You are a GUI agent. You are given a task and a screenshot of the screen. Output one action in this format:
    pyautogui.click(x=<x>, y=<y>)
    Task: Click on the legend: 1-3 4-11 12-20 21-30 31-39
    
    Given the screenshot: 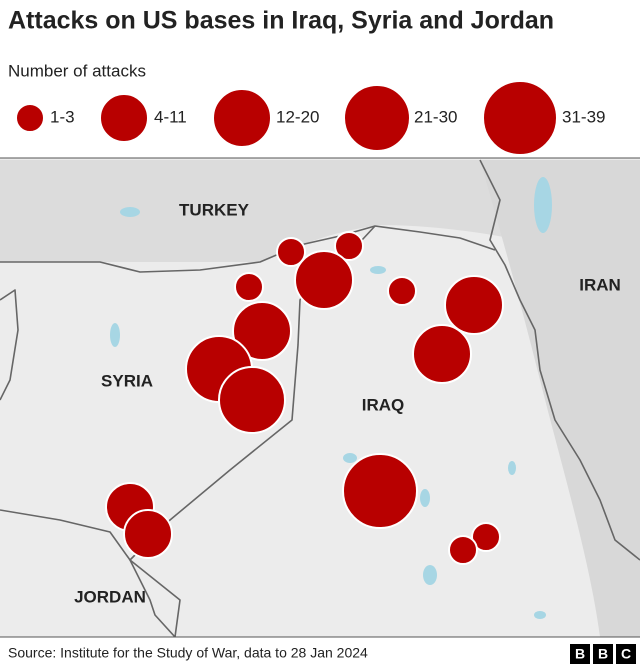 What is the action you would take?
    pyautogui.click(x=310, y=118)
    